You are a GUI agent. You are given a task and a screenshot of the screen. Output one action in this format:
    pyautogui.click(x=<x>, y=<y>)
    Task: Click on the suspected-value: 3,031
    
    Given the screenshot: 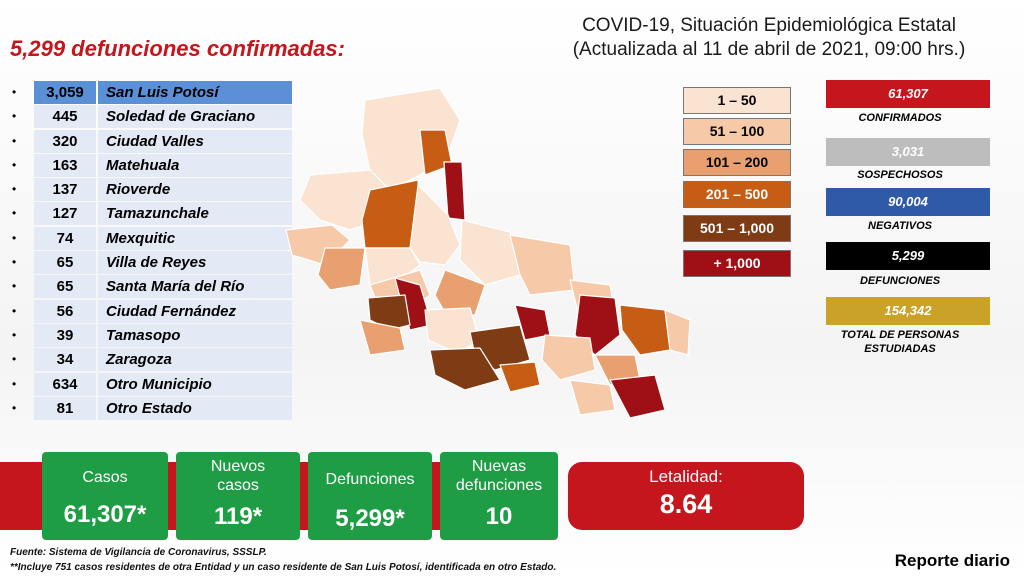 What is the action you would take?
    pyautogui.click(x=908, y=151)
    